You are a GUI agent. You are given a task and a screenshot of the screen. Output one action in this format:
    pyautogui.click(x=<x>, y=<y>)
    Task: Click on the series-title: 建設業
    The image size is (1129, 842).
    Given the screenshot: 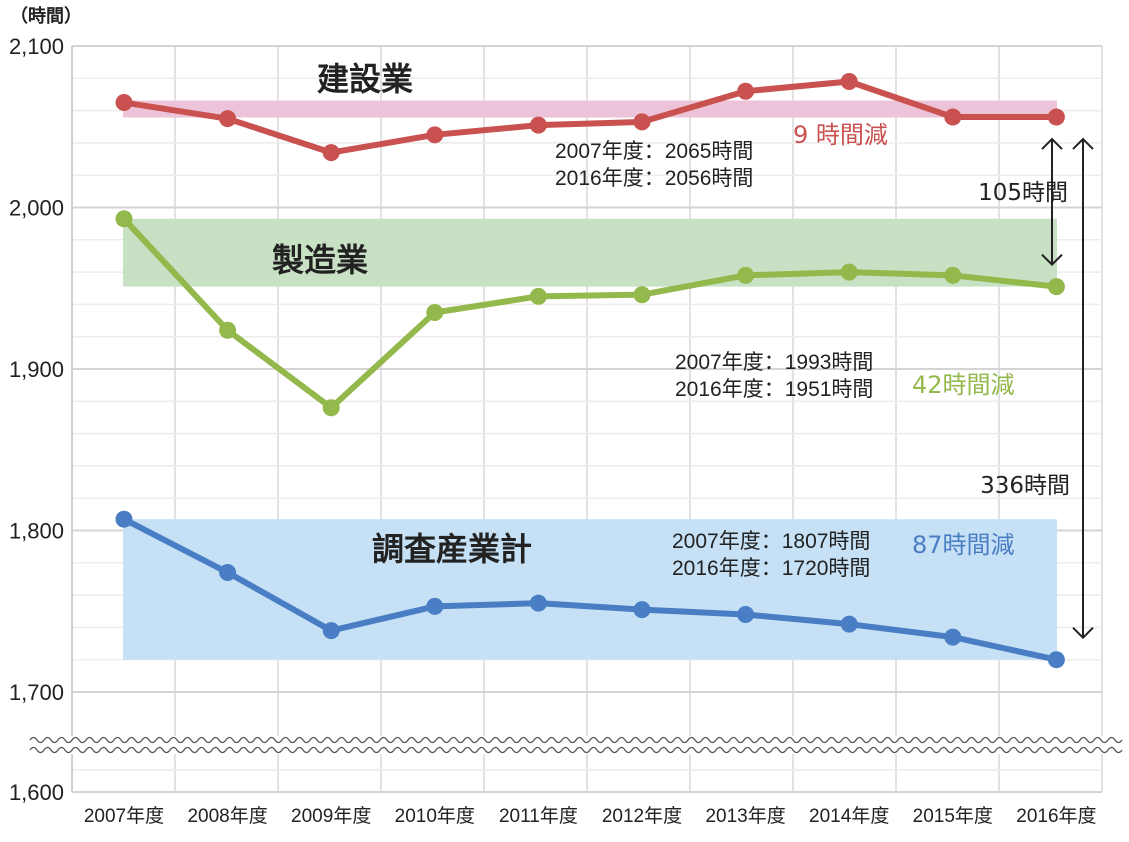 What is the action you would take?
    pyautogui.click(x=365, y=79)
    